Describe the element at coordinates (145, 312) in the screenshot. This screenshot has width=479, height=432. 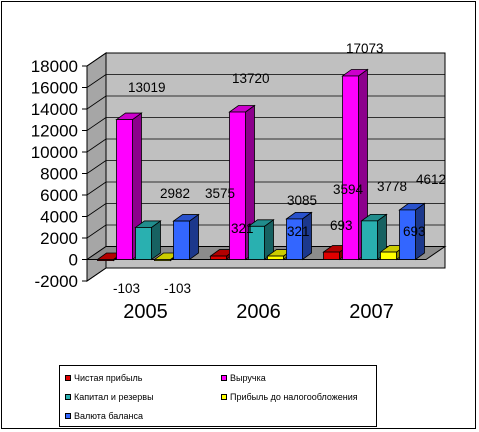
I see `category-label: 2005` at that location.